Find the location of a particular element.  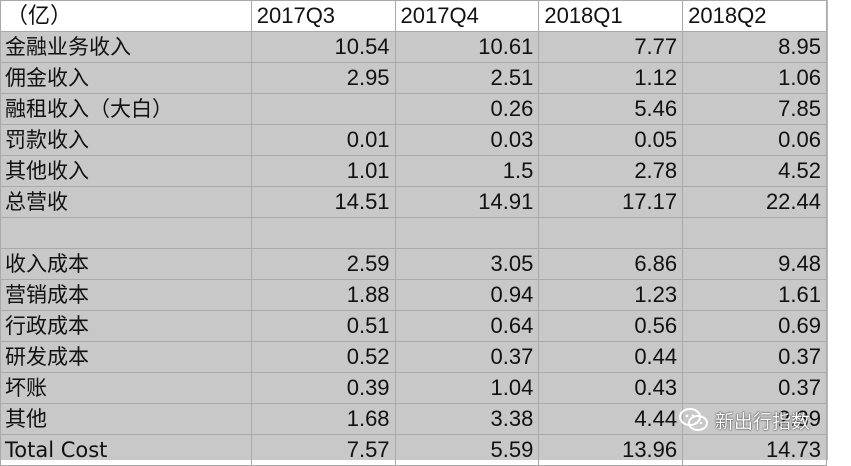

value-cell: 4.44 is located at coordinates (611, 419).